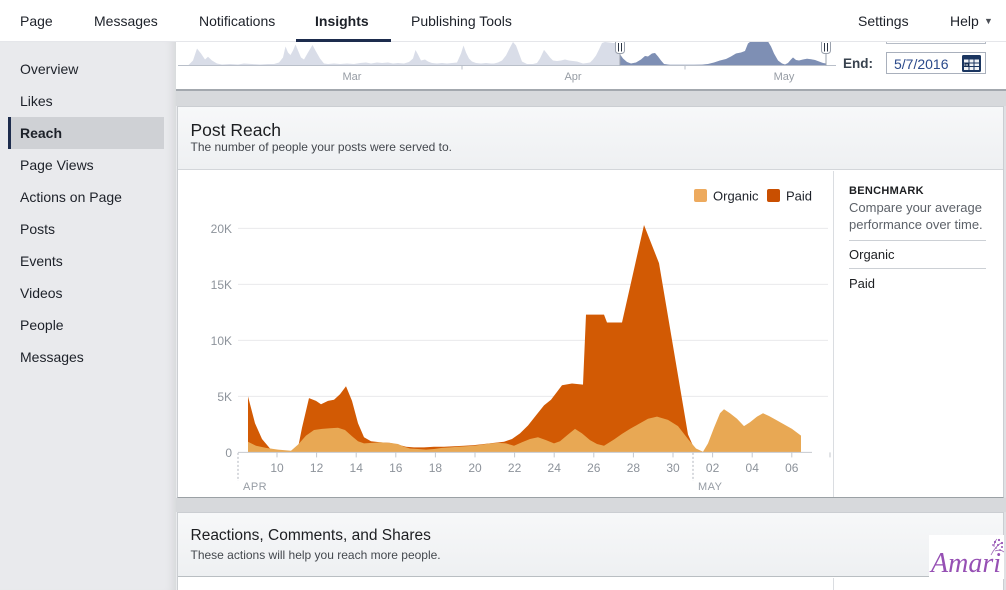 Image resolution: width=1006 pixels, height=590 pixels. I want to click on svg-text: 0, so click(228, 453).